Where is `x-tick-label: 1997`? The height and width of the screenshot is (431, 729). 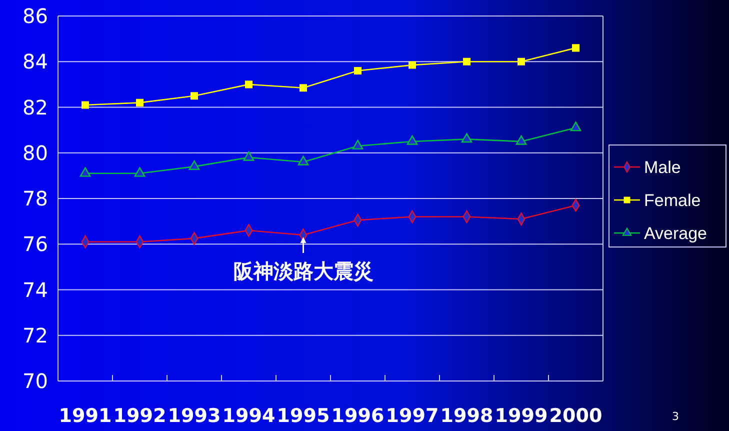 x-tick-label: 1997 is located at coordinates (412, 416).